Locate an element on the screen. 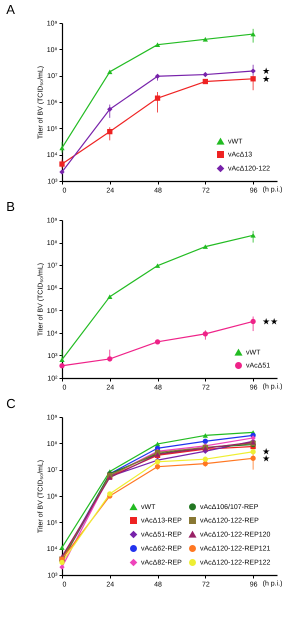 Image resolution: width=300 pixels, height=624 pixels. chart-title: B is located at coordinates (10, 206).